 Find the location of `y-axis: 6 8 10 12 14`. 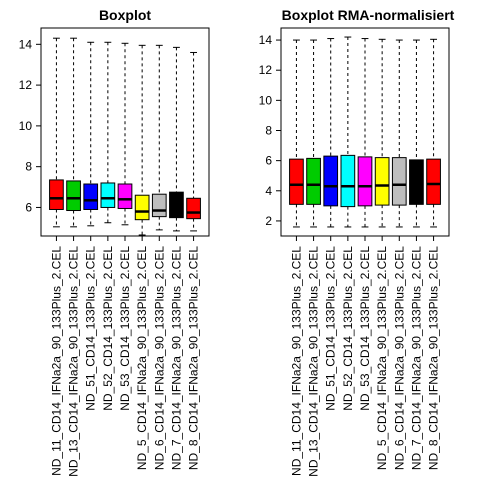

y-axis: 6 8 10 12 14 is located at coordinates (30, 125).